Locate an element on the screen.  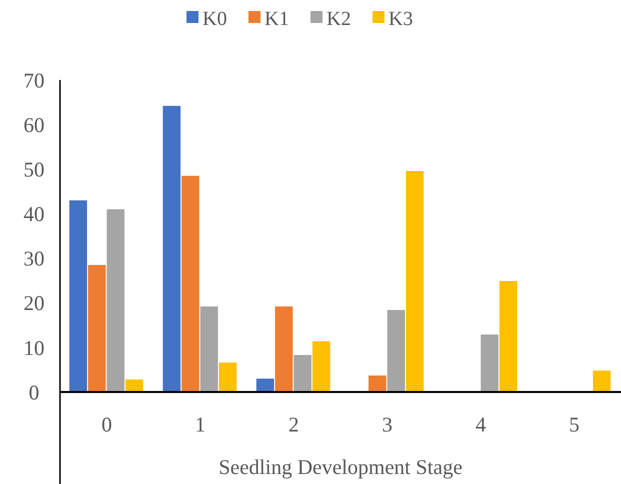
y-tick-label: 40 is located at coordinates (34, 214).